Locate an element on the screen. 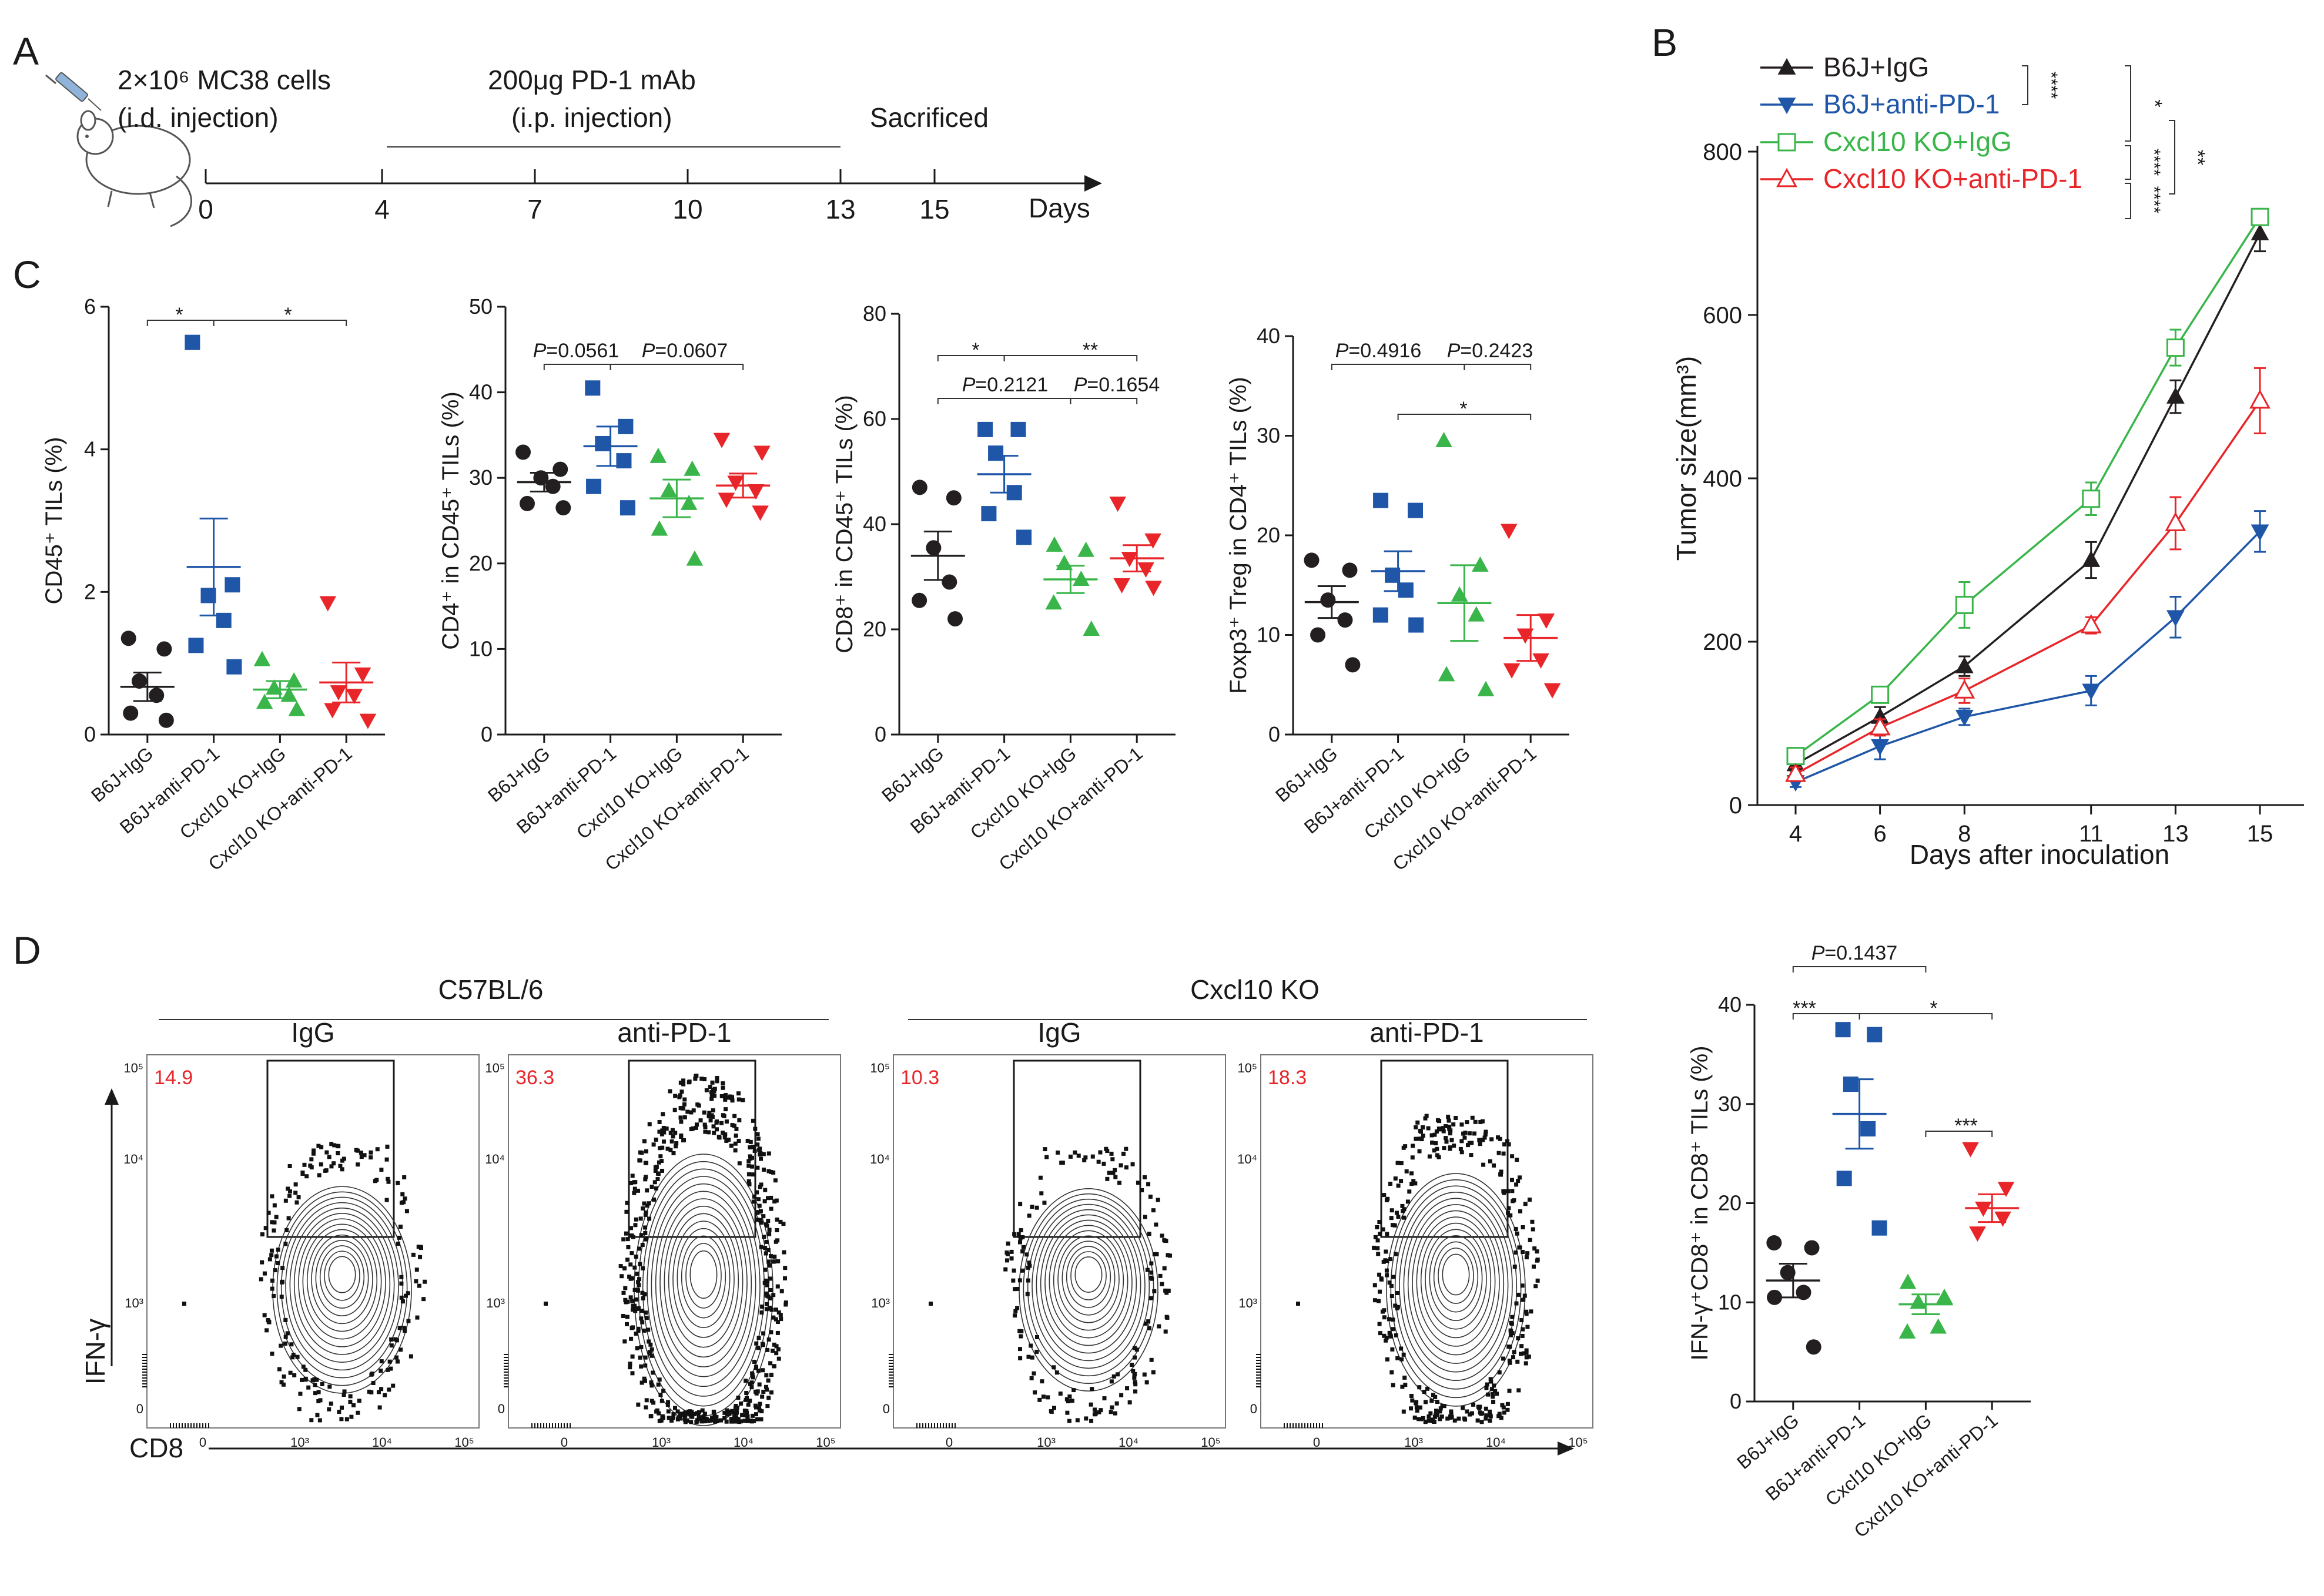 The height and width of the screenshot is (1596, 2324). y-tick-label: 10 is located at coordinates (481, 648).